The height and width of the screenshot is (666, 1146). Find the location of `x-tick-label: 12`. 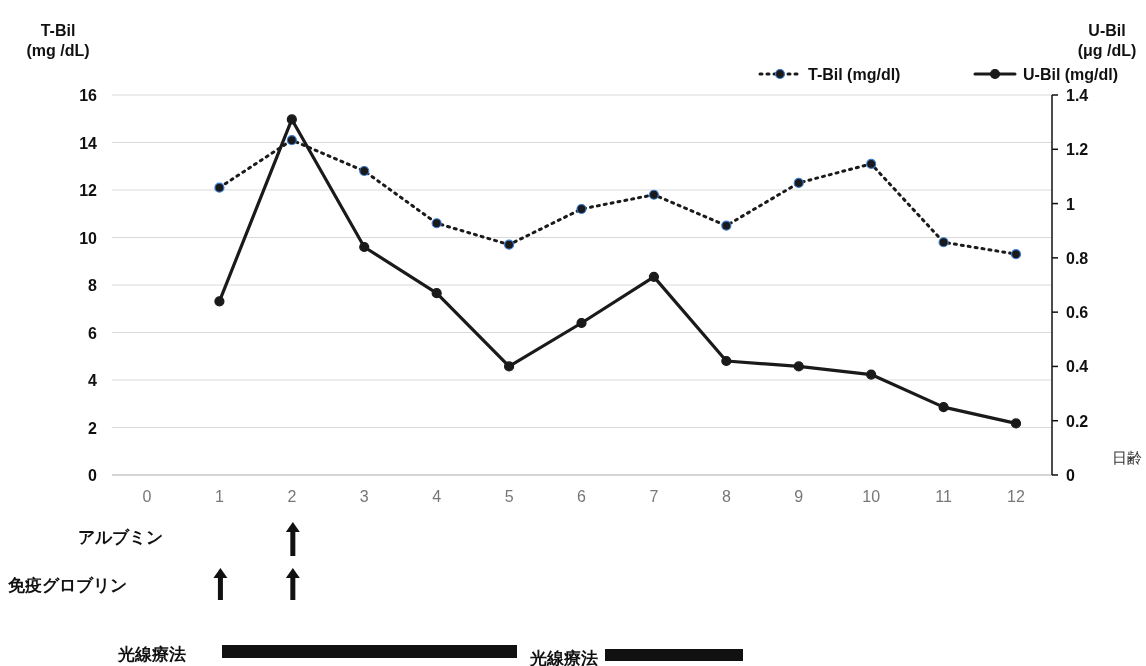

x-tick-label: 12 is located at coordinates (1016, 496).